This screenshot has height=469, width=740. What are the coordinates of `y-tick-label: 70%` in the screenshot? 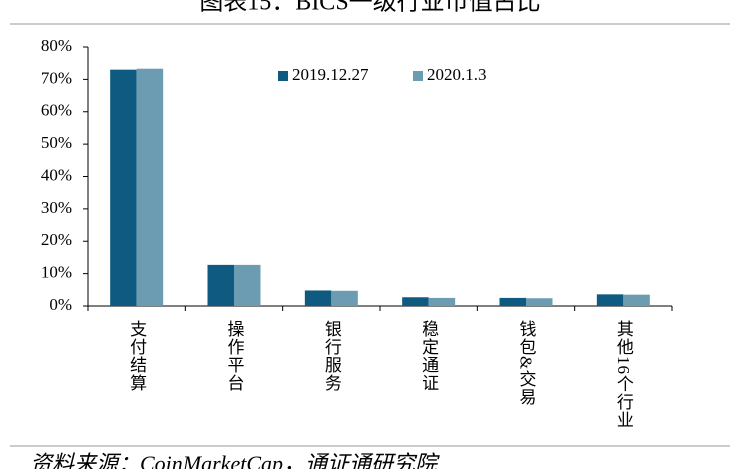 It's located at (56, 77).